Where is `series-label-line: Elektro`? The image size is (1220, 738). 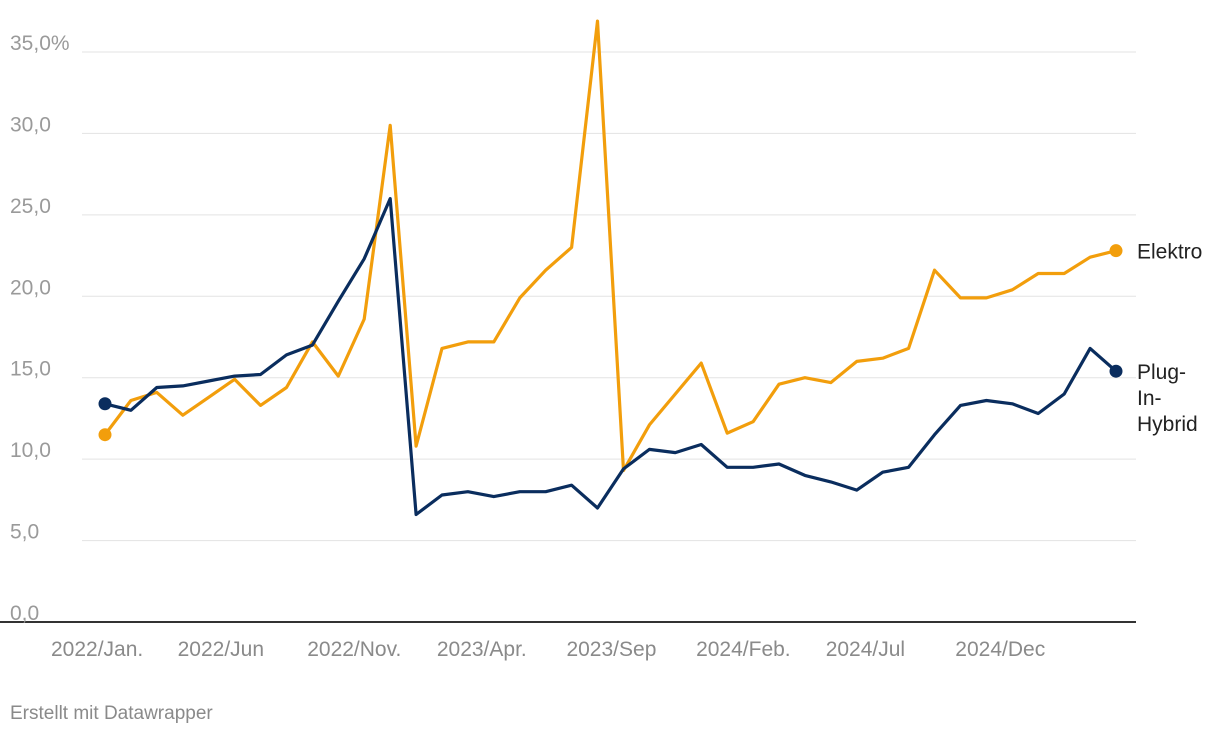 series-label-line: Elektro is located at coordinates (1169, 252).